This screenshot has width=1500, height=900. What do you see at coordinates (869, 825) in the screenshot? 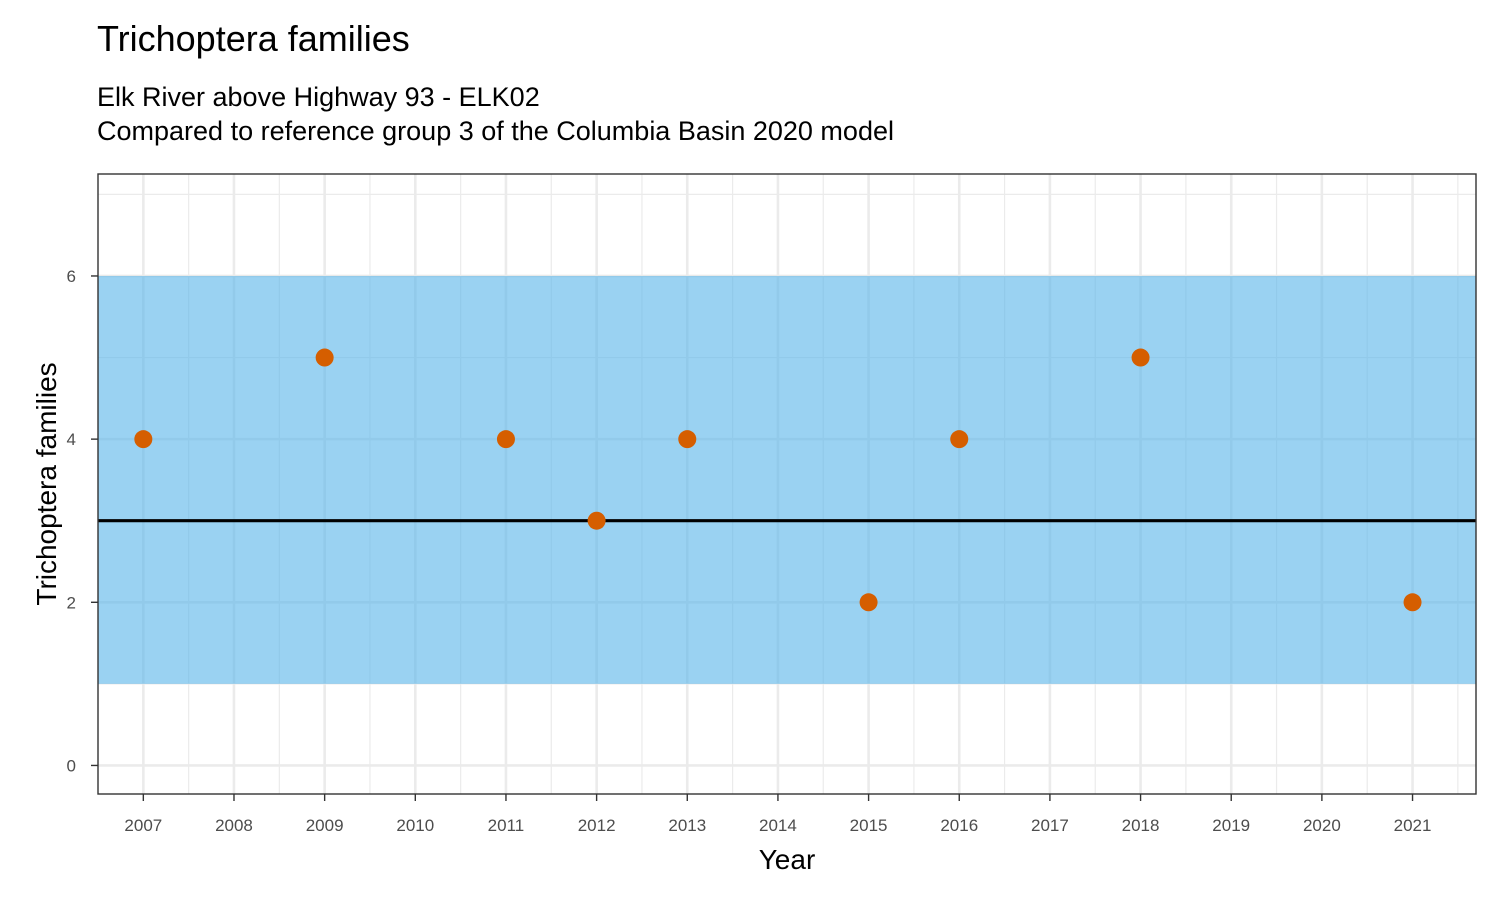
I see `x-tick-label: 2015` at bounding box center [869, 825].